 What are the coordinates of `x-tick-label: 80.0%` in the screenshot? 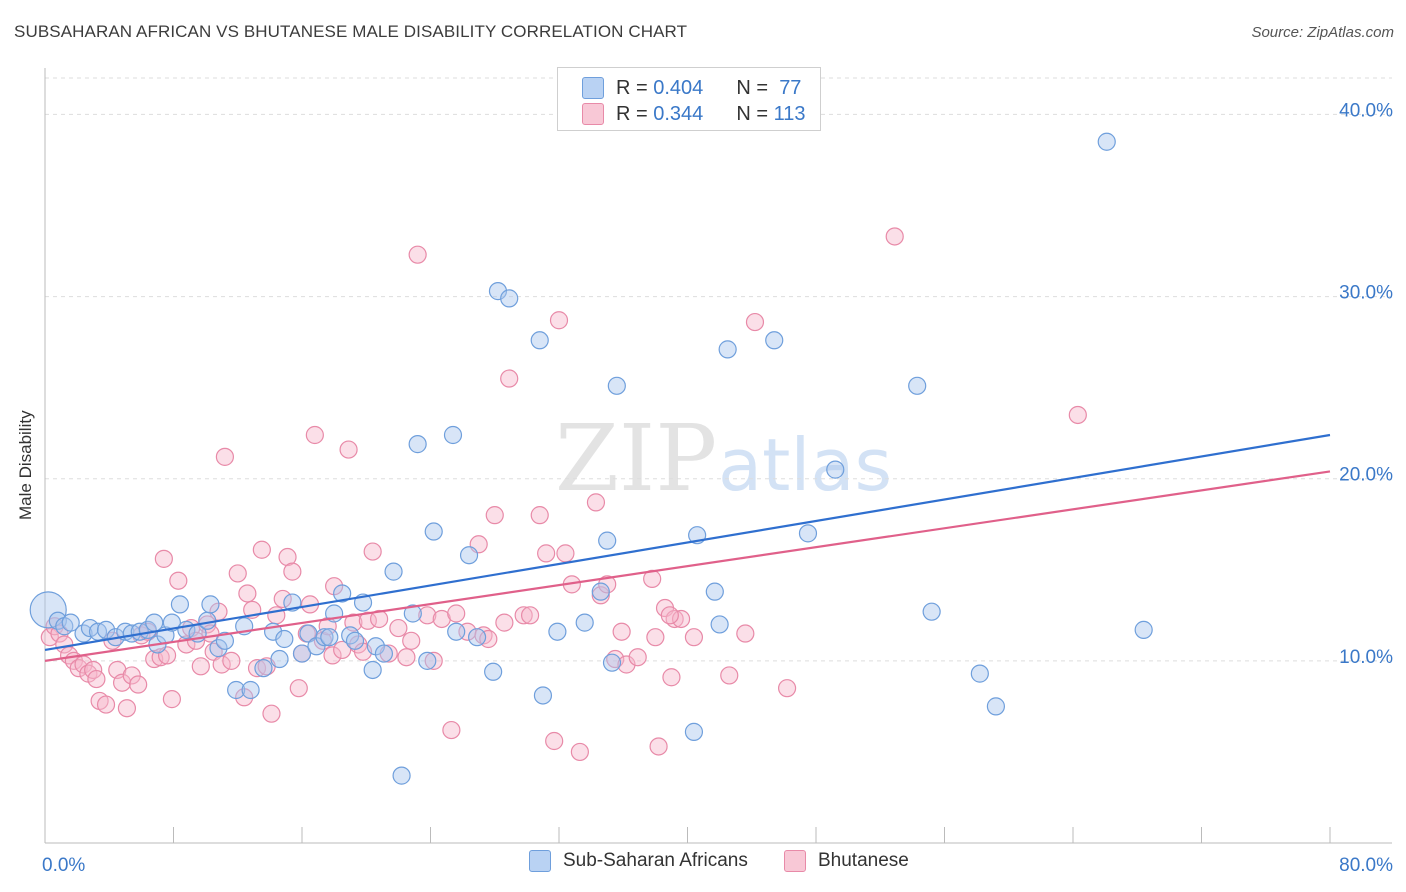 It's located at (1366, 865).